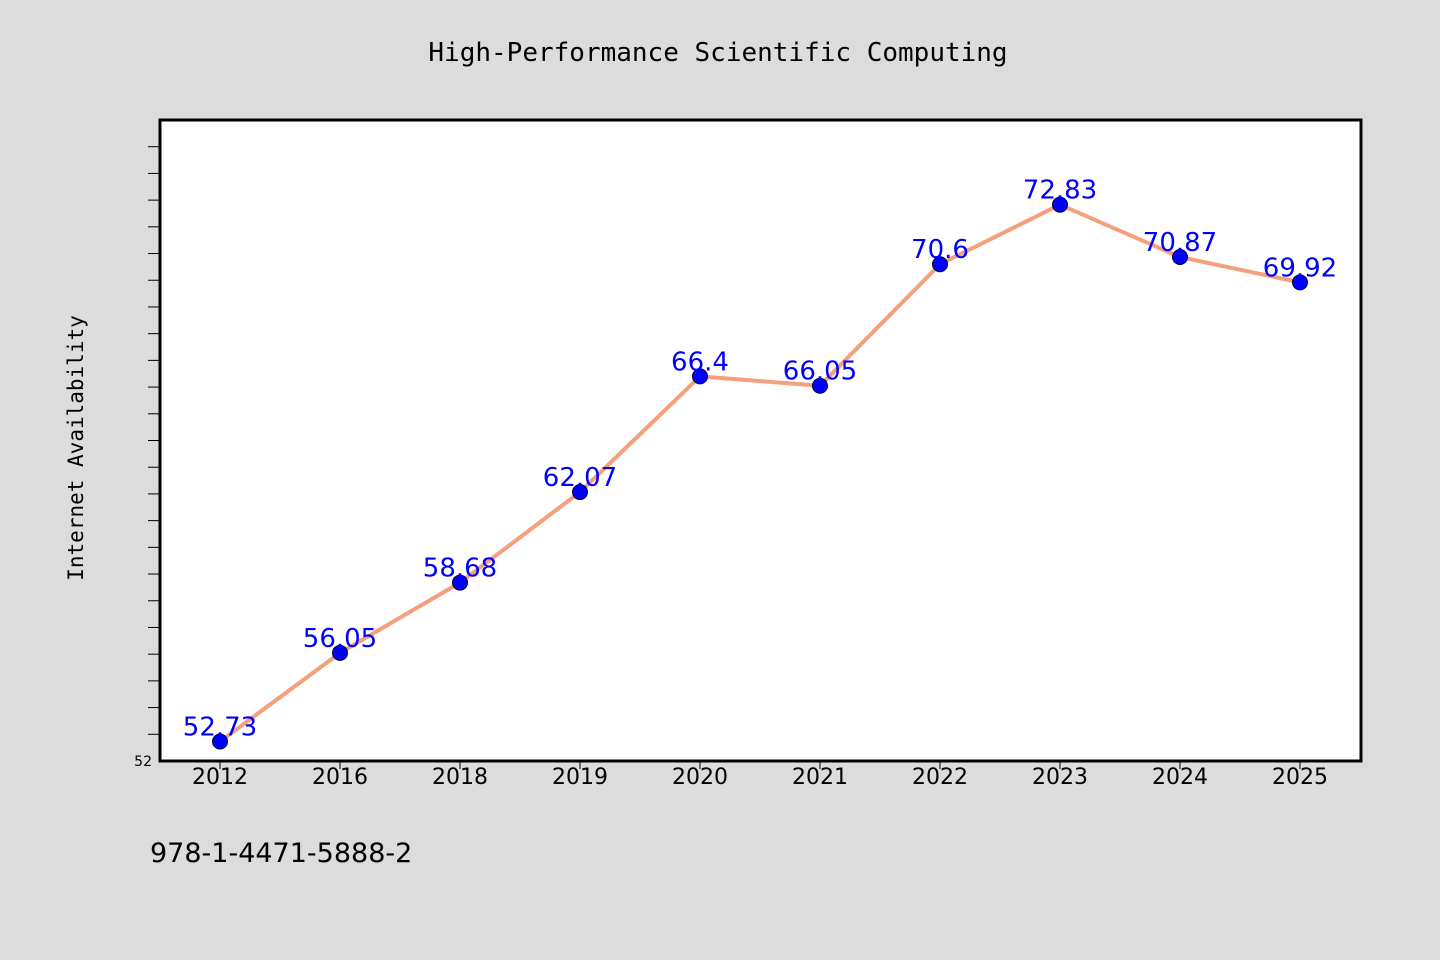 This screenshot has width=1440, height=960. I want to click on x-tick-label: 2025, so click(1300, 777).